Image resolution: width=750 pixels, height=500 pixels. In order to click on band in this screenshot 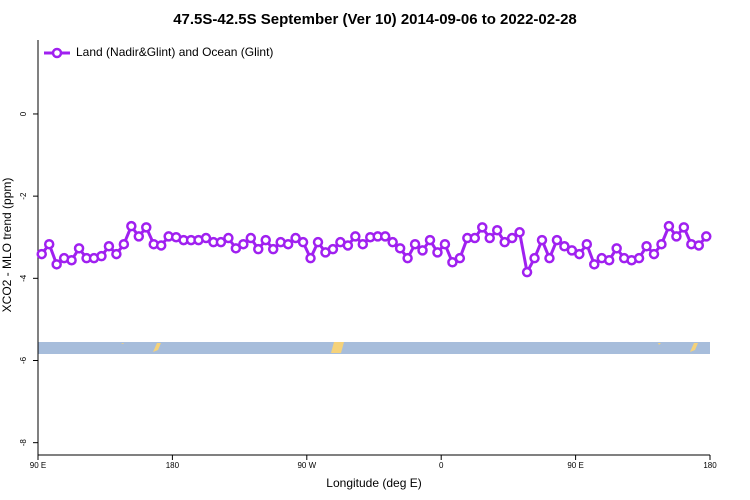, I will do `click(374, 348)`.